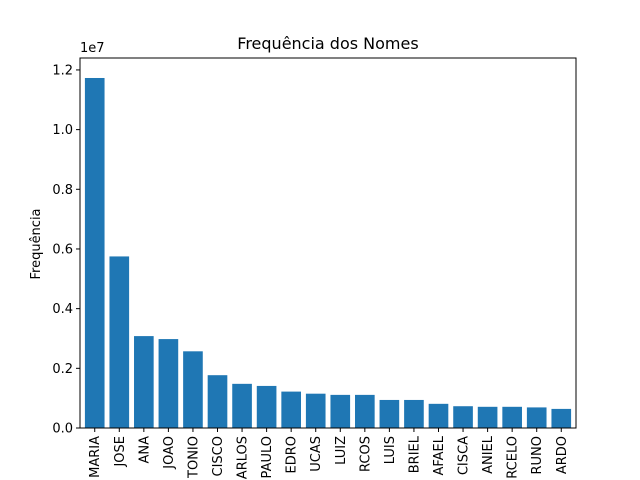  What do you see at coordinates (120, 452) in the screenshot?
I see `x-tick-label: JOSE` at bounding box center [120, 452].